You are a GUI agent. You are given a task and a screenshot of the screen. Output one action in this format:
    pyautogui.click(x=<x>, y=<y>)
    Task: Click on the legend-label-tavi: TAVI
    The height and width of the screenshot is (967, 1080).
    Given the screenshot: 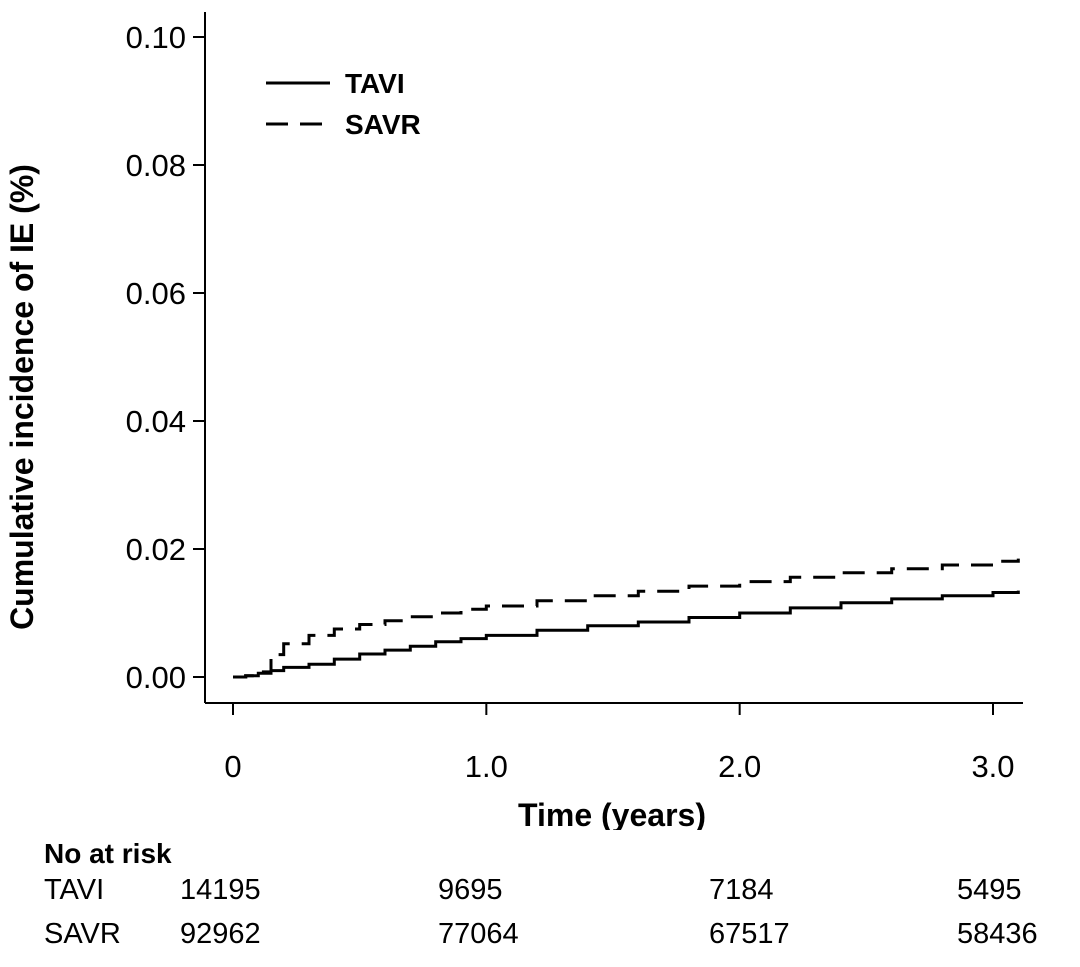 What is the action you would take?
    pyautogui.click(x=375, y=83)
    